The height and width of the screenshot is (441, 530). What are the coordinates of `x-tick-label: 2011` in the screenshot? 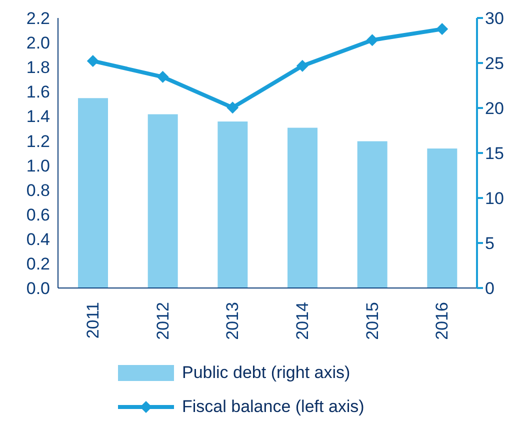 It's located at (92, 320).